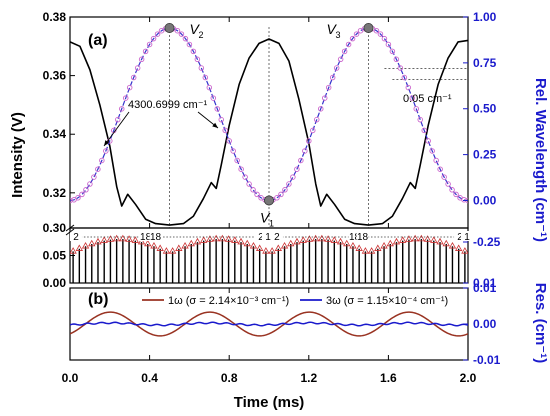 The width and height of the screenshot is (550, 416). What do you see at coordinates (468, 378) in the screenshot?
I see `x-tick-label: 2.0` at bounding box center [468, 378].